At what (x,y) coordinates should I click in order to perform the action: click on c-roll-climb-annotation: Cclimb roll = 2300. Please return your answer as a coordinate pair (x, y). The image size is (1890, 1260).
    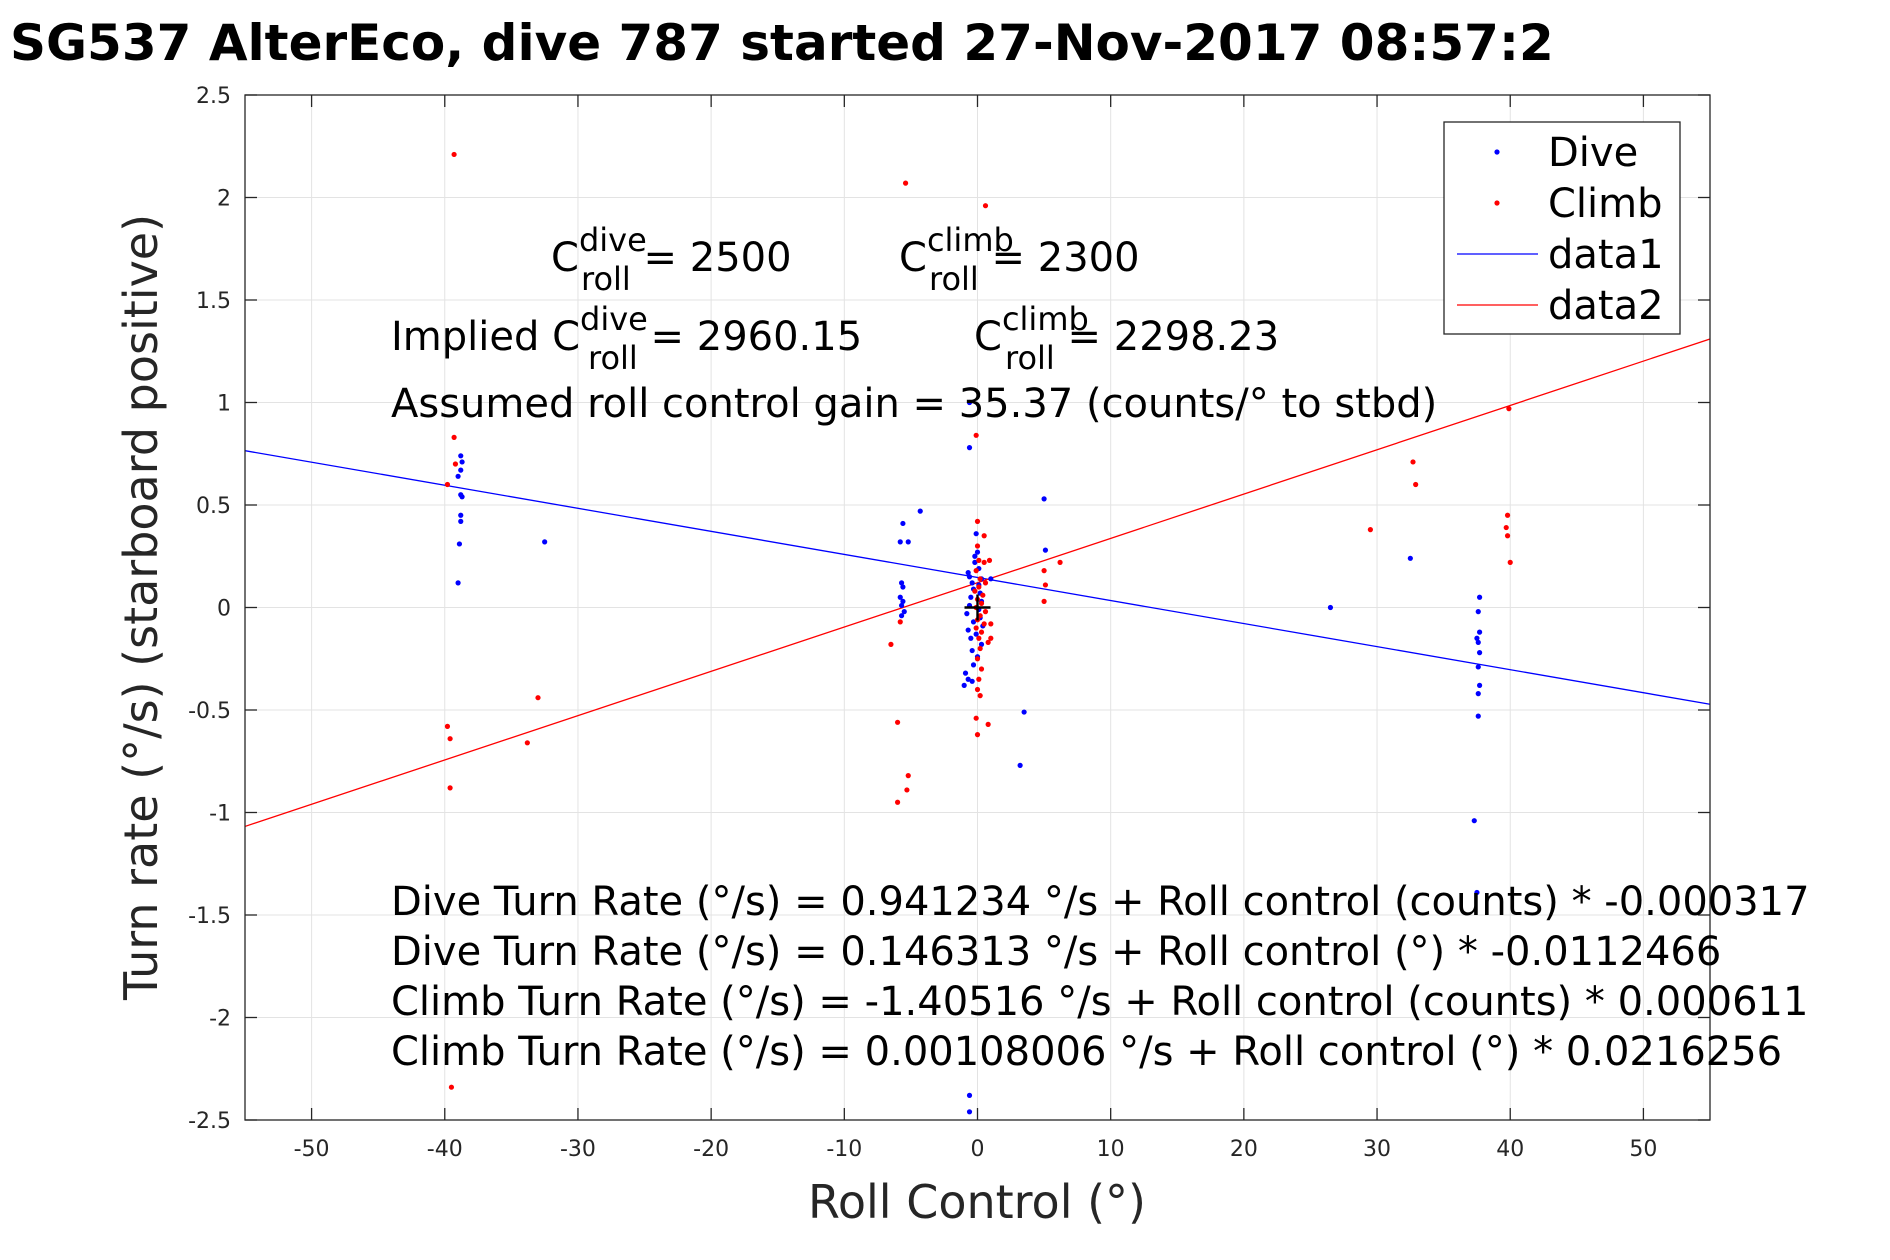
    Looking at the image, I should click on (1019, 259).